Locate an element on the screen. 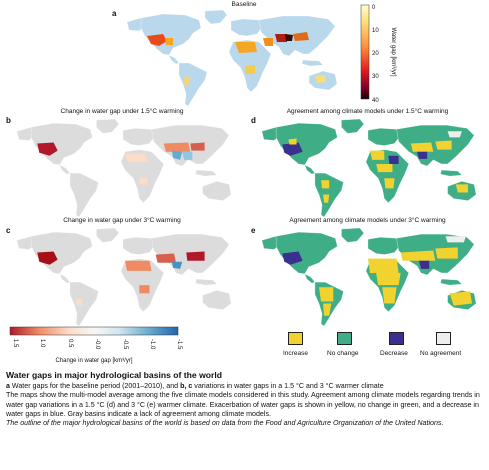 The image size is (489, 470). baseline-tick-3: 30 is located at coordinates (375, 77).